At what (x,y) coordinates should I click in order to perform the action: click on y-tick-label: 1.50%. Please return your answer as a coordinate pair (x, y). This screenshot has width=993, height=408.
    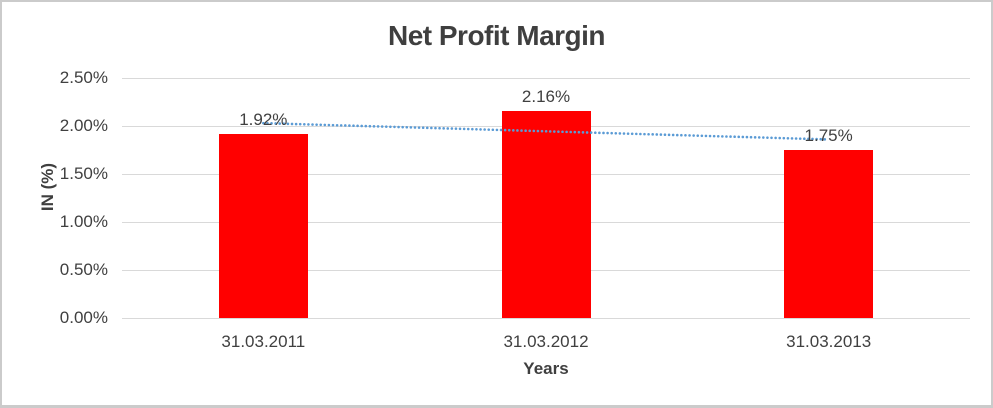
    Looking at the image, I should click on (83, 173).